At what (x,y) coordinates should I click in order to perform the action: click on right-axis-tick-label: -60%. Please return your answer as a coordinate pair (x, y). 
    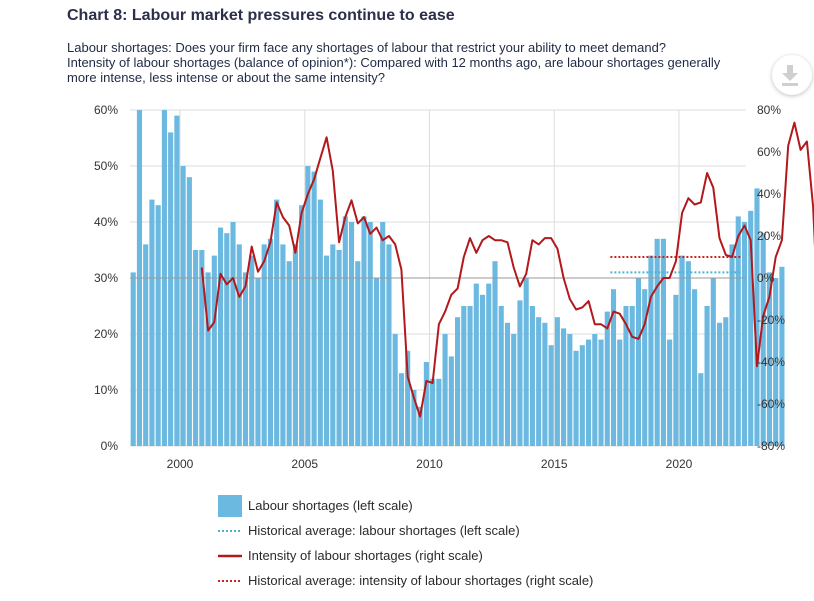
    Looking at the image, I should click on (771, 404).